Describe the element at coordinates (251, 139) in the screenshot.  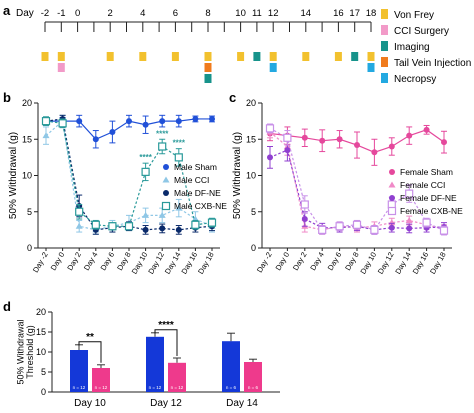
I see `chart-c-y-tick-label: 15` at that location.